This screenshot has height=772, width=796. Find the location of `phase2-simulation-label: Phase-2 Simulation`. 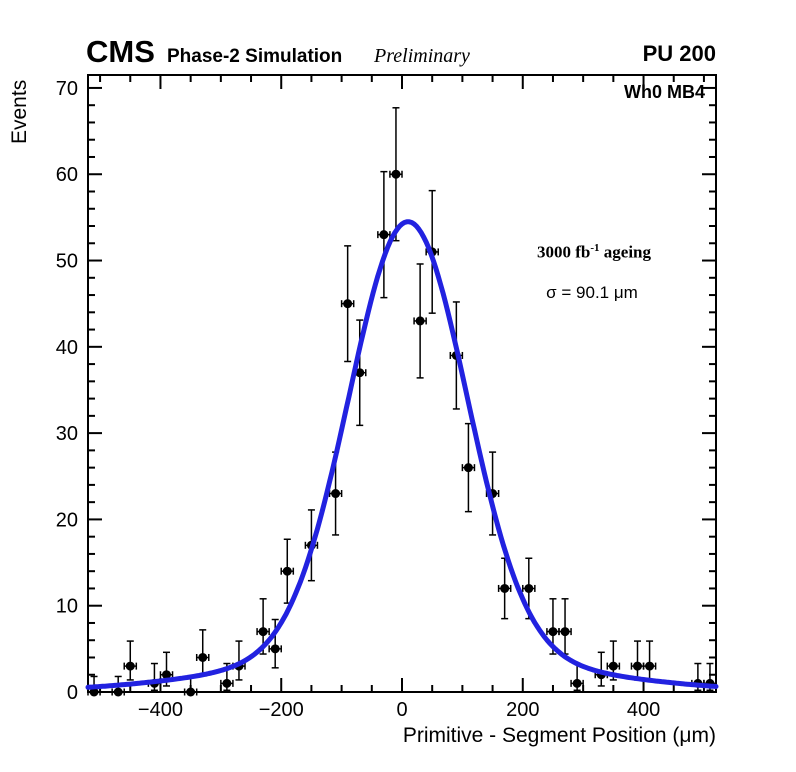

phase2-simulation-label: Phase-2 Simulation is located at coordinates (255, 56).